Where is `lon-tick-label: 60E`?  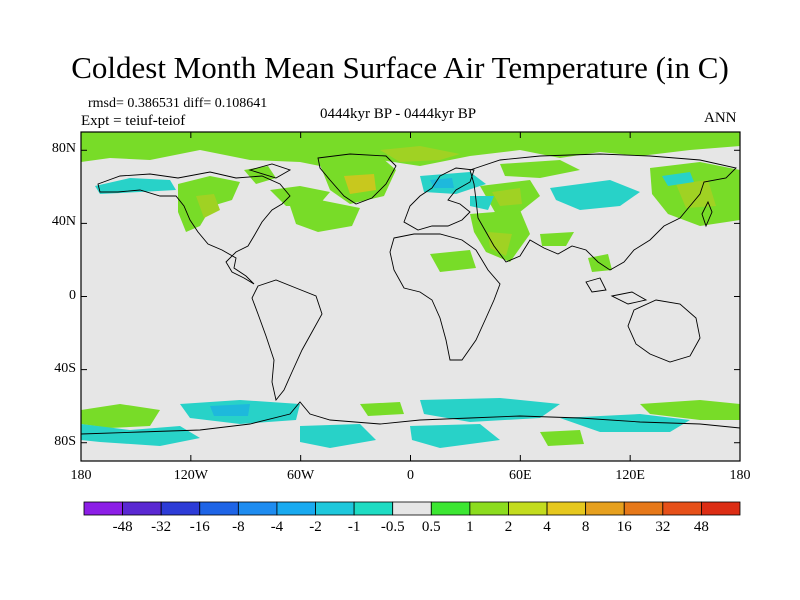 lon-tick-label: 60E is located at coordinates (520, 475).